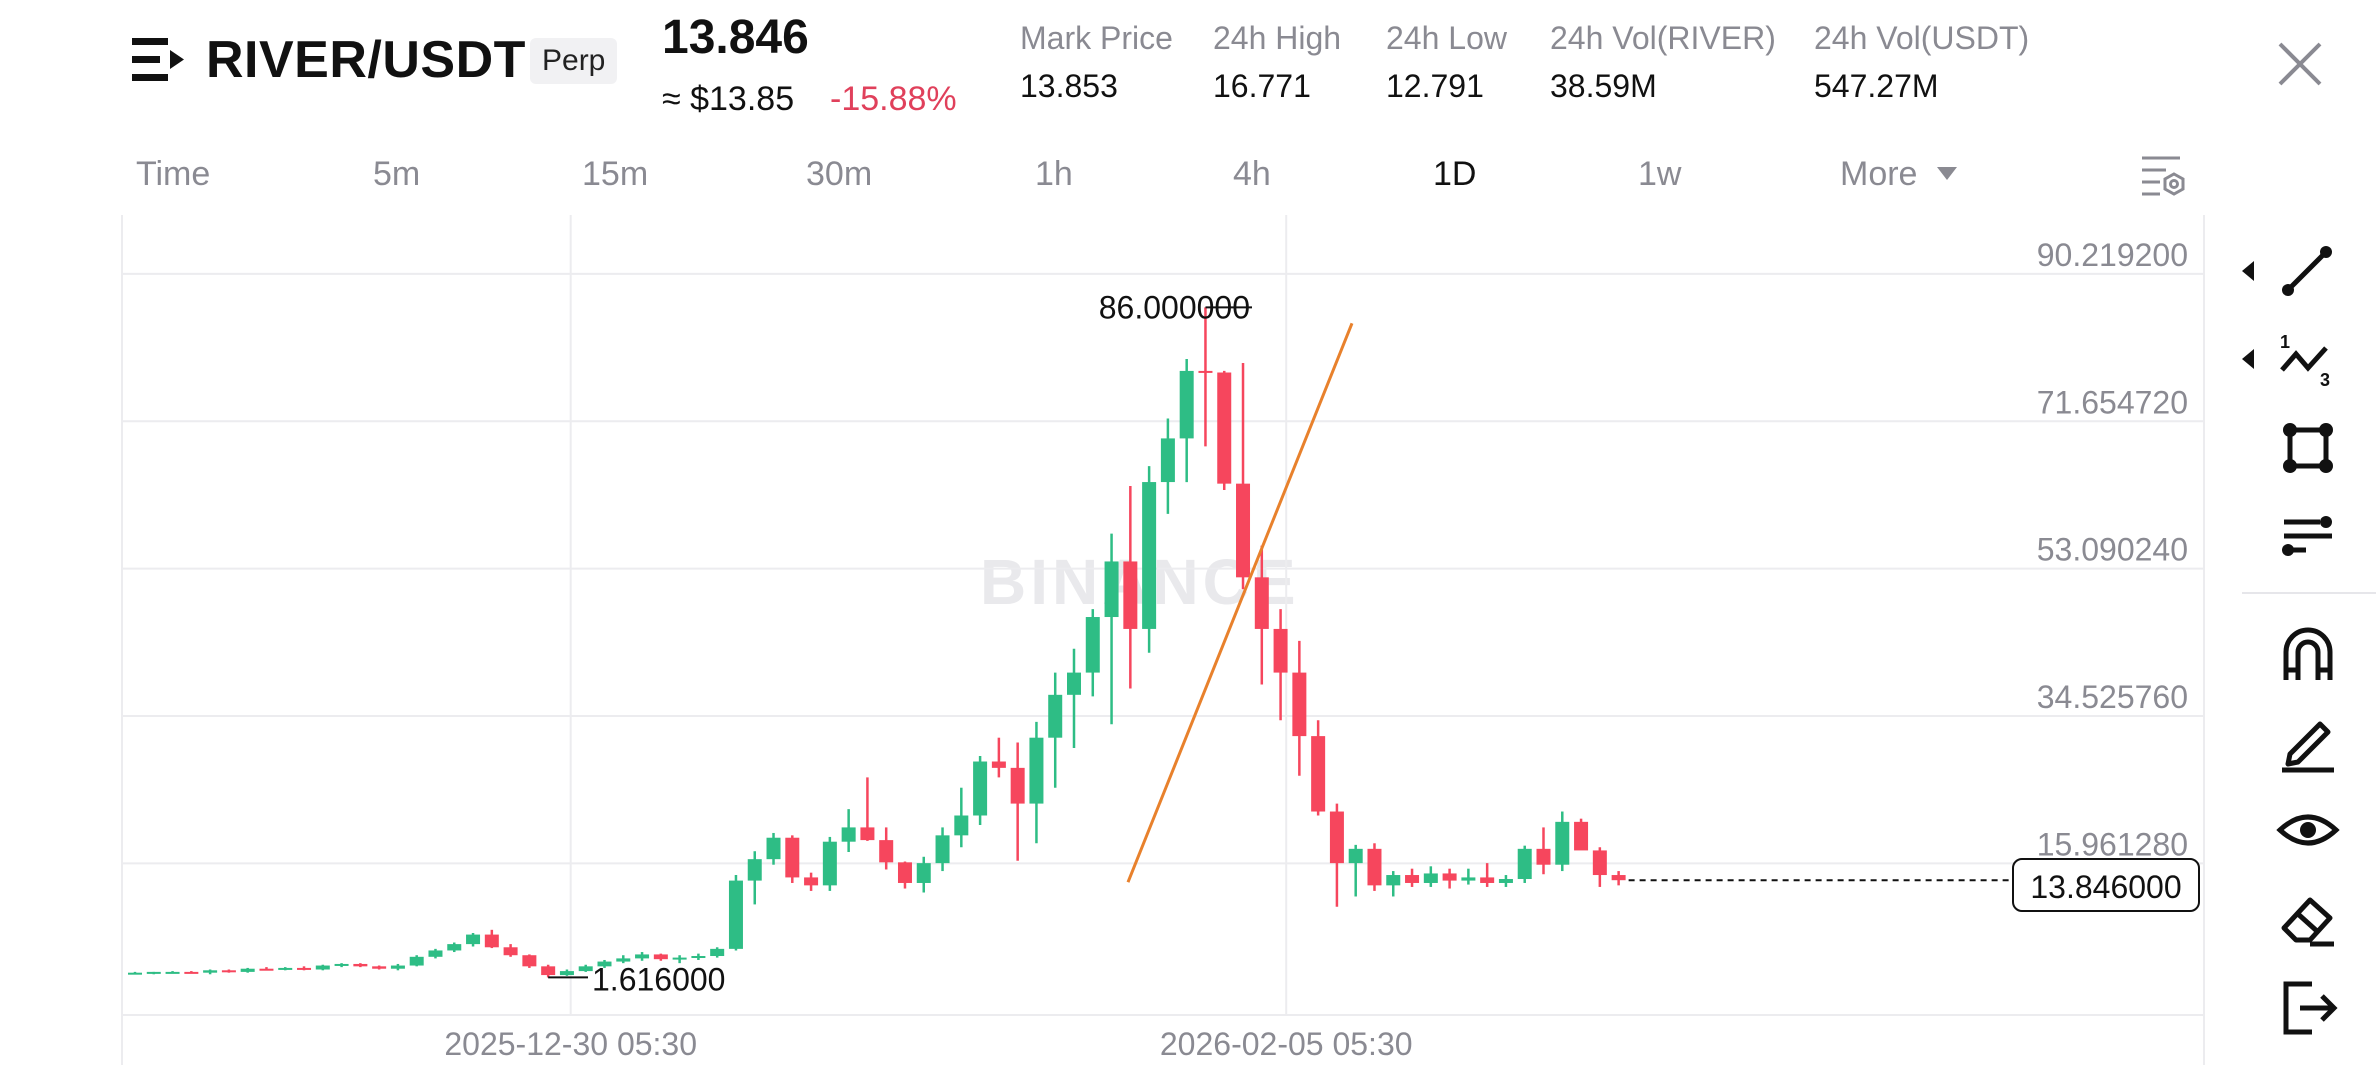  I want to click on contract-type-badge: Perp, so click(574, 61).